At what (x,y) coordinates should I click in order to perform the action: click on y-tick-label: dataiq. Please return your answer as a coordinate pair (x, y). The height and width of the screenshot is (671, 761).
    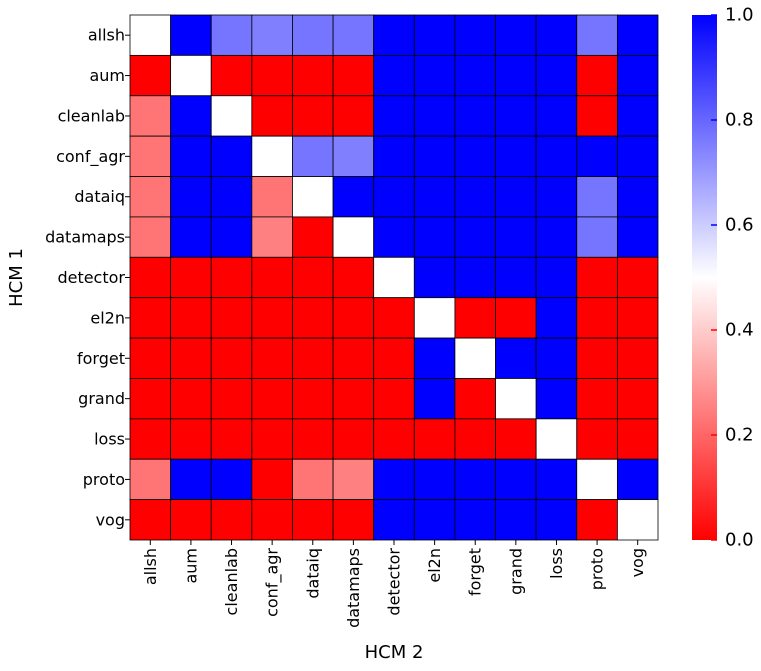
    Looking at the image, I should click on (99, 196).